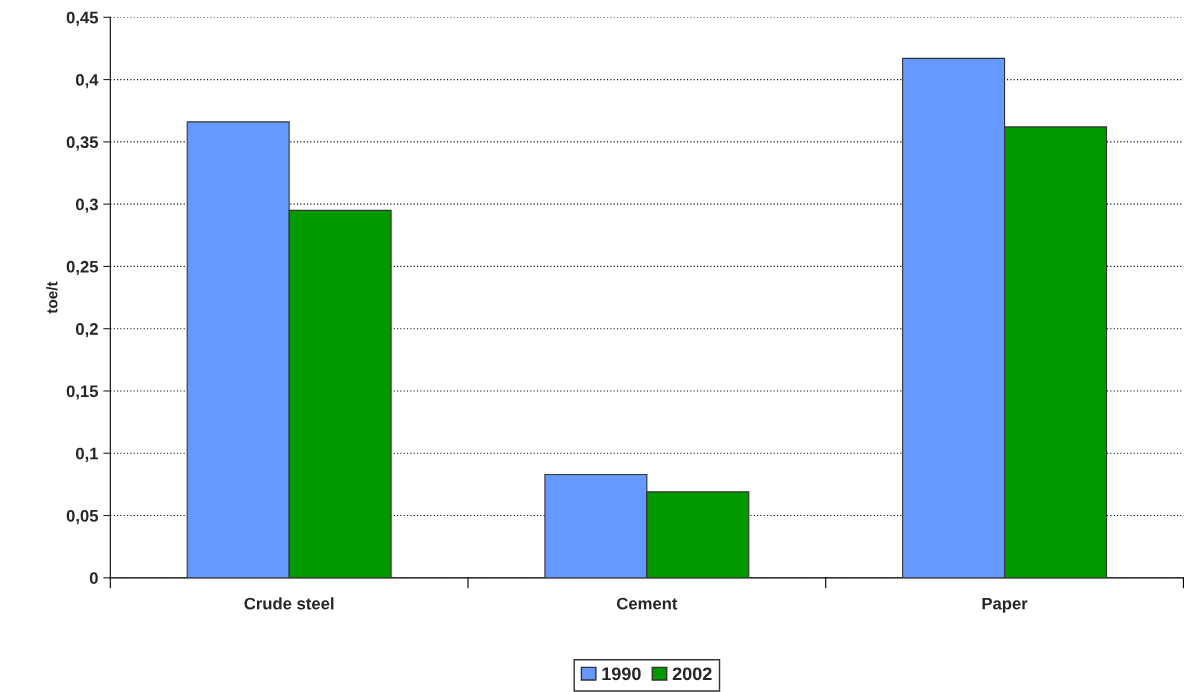  I want to click on y-axis-title: toe/t, so click(52, 297).